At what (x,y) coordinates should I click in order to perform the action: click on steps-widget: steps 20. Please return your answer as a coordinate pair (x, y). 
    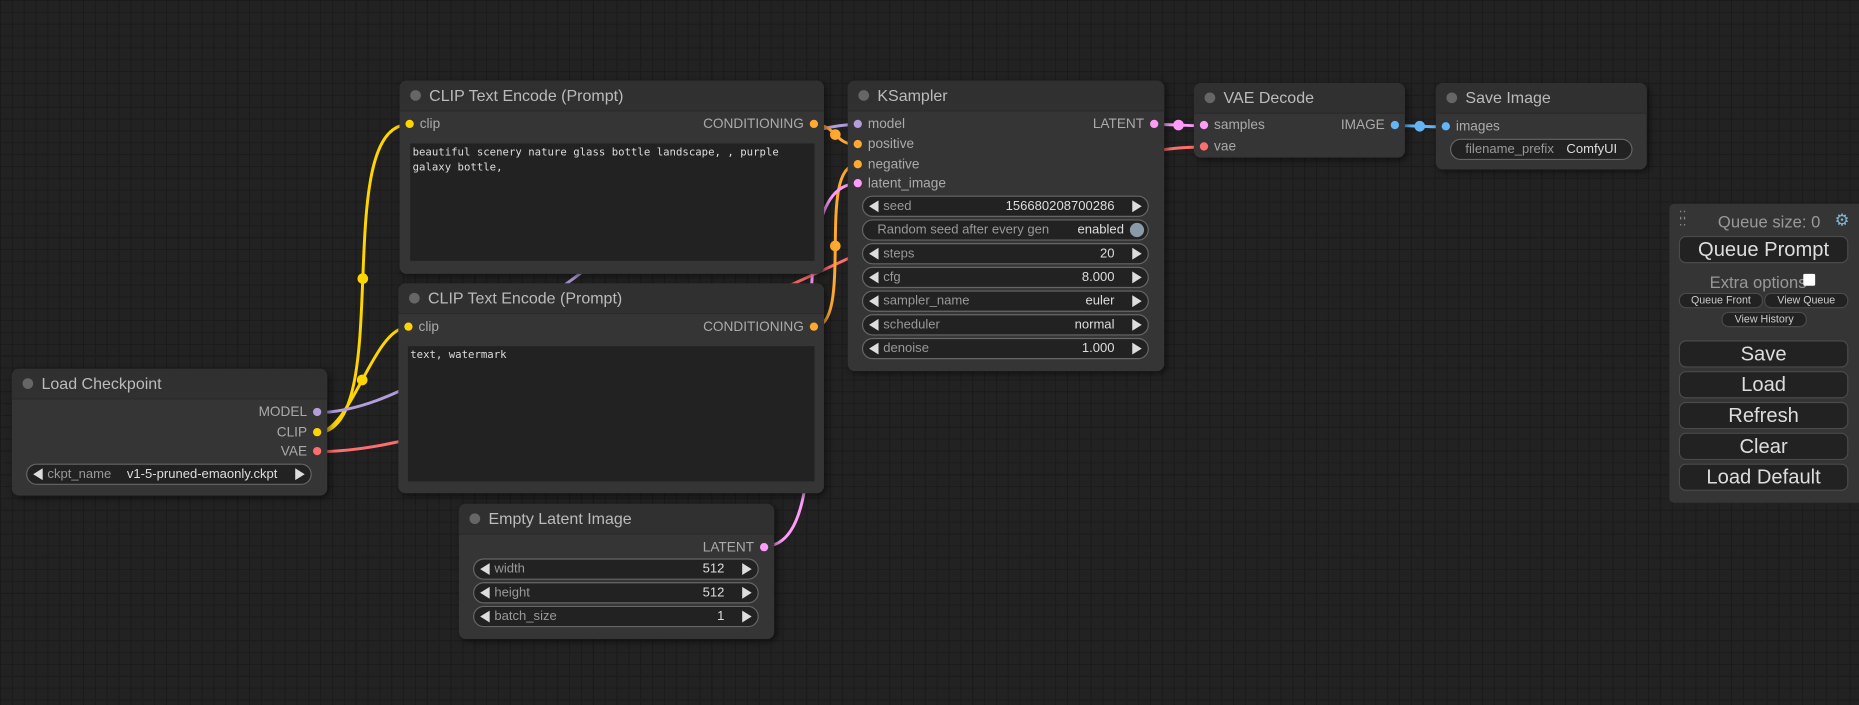
    Looking at the image, I should click on (1005, 254).